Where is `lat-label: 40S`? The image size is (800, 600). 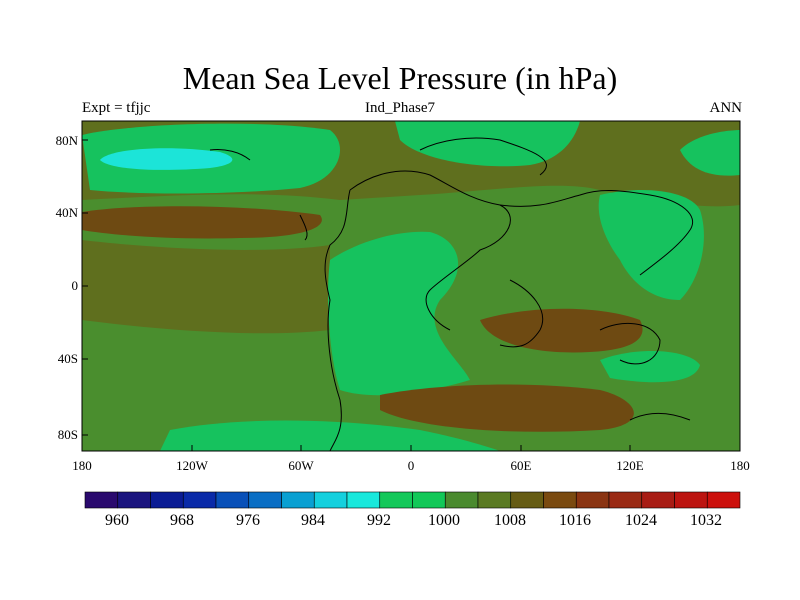 lat-label: 40S is located at coordinates (67, 358).